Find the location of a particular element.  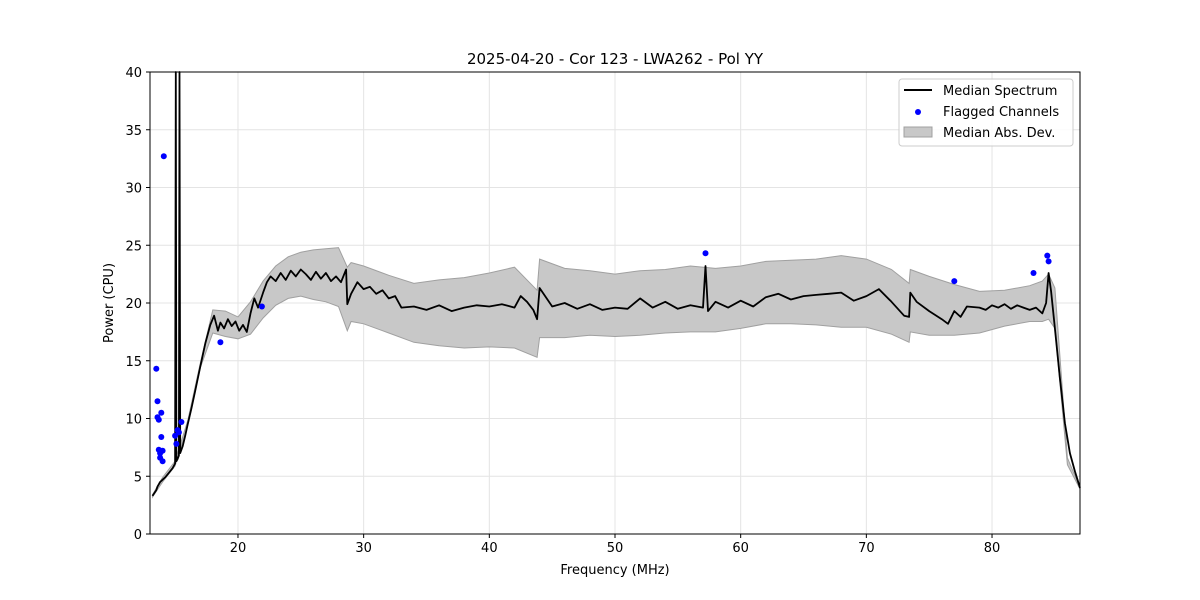

legend-label-flagged: Flagged Channels is located at coordinates (1001, 112).